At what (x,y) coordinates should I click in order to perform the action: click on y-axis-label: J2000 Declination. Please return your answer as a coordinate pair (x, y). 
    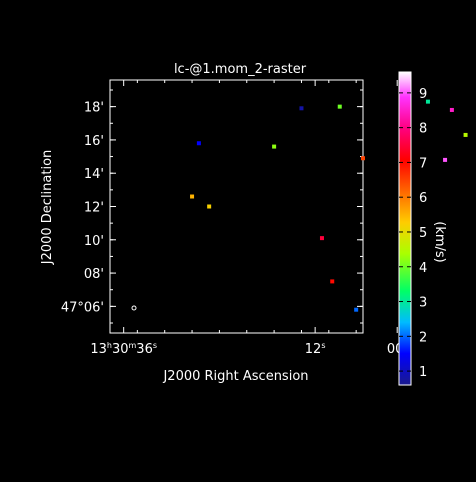
    Looking at the image, I should click on (47, 208).